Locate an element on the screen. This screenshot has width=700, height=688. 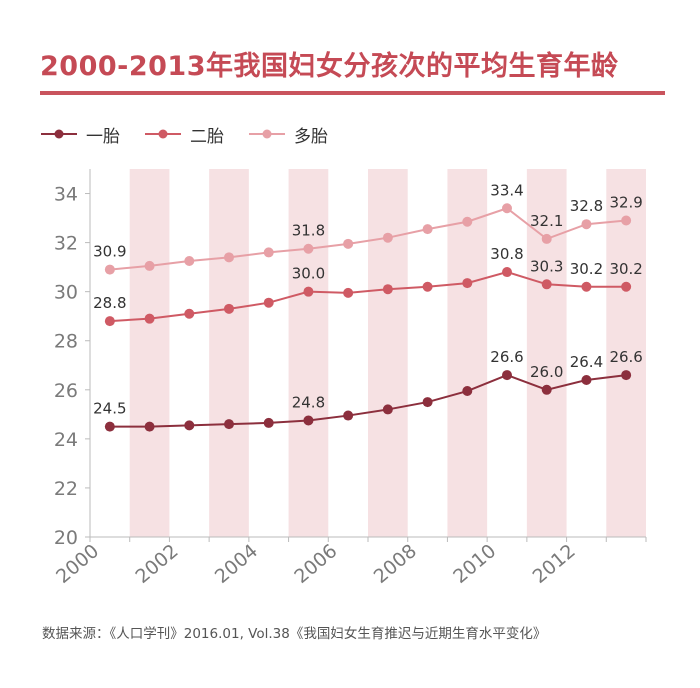
x-tick-label-2002: 2002 is located at coordinates (156, 564).